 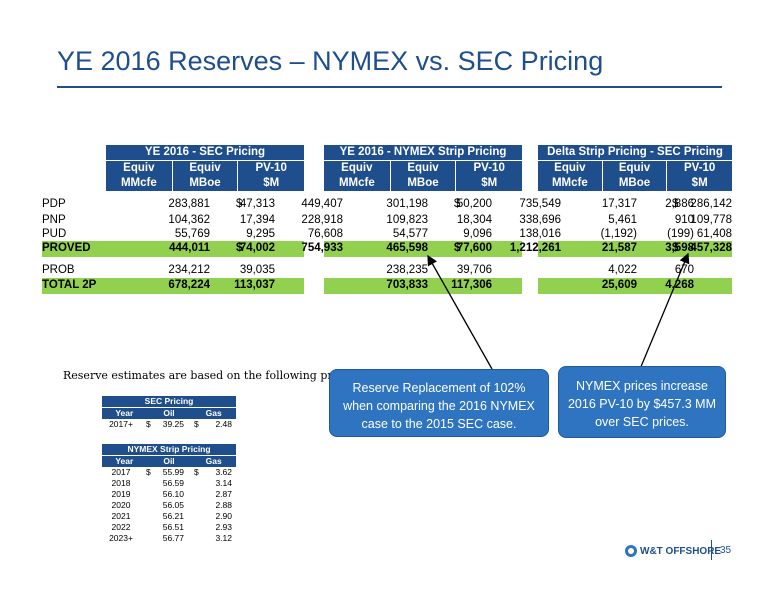 What do you see at coordinates (631, 551) in the screenshot?
I see `logo-icon` at bounding box center [631, 551].